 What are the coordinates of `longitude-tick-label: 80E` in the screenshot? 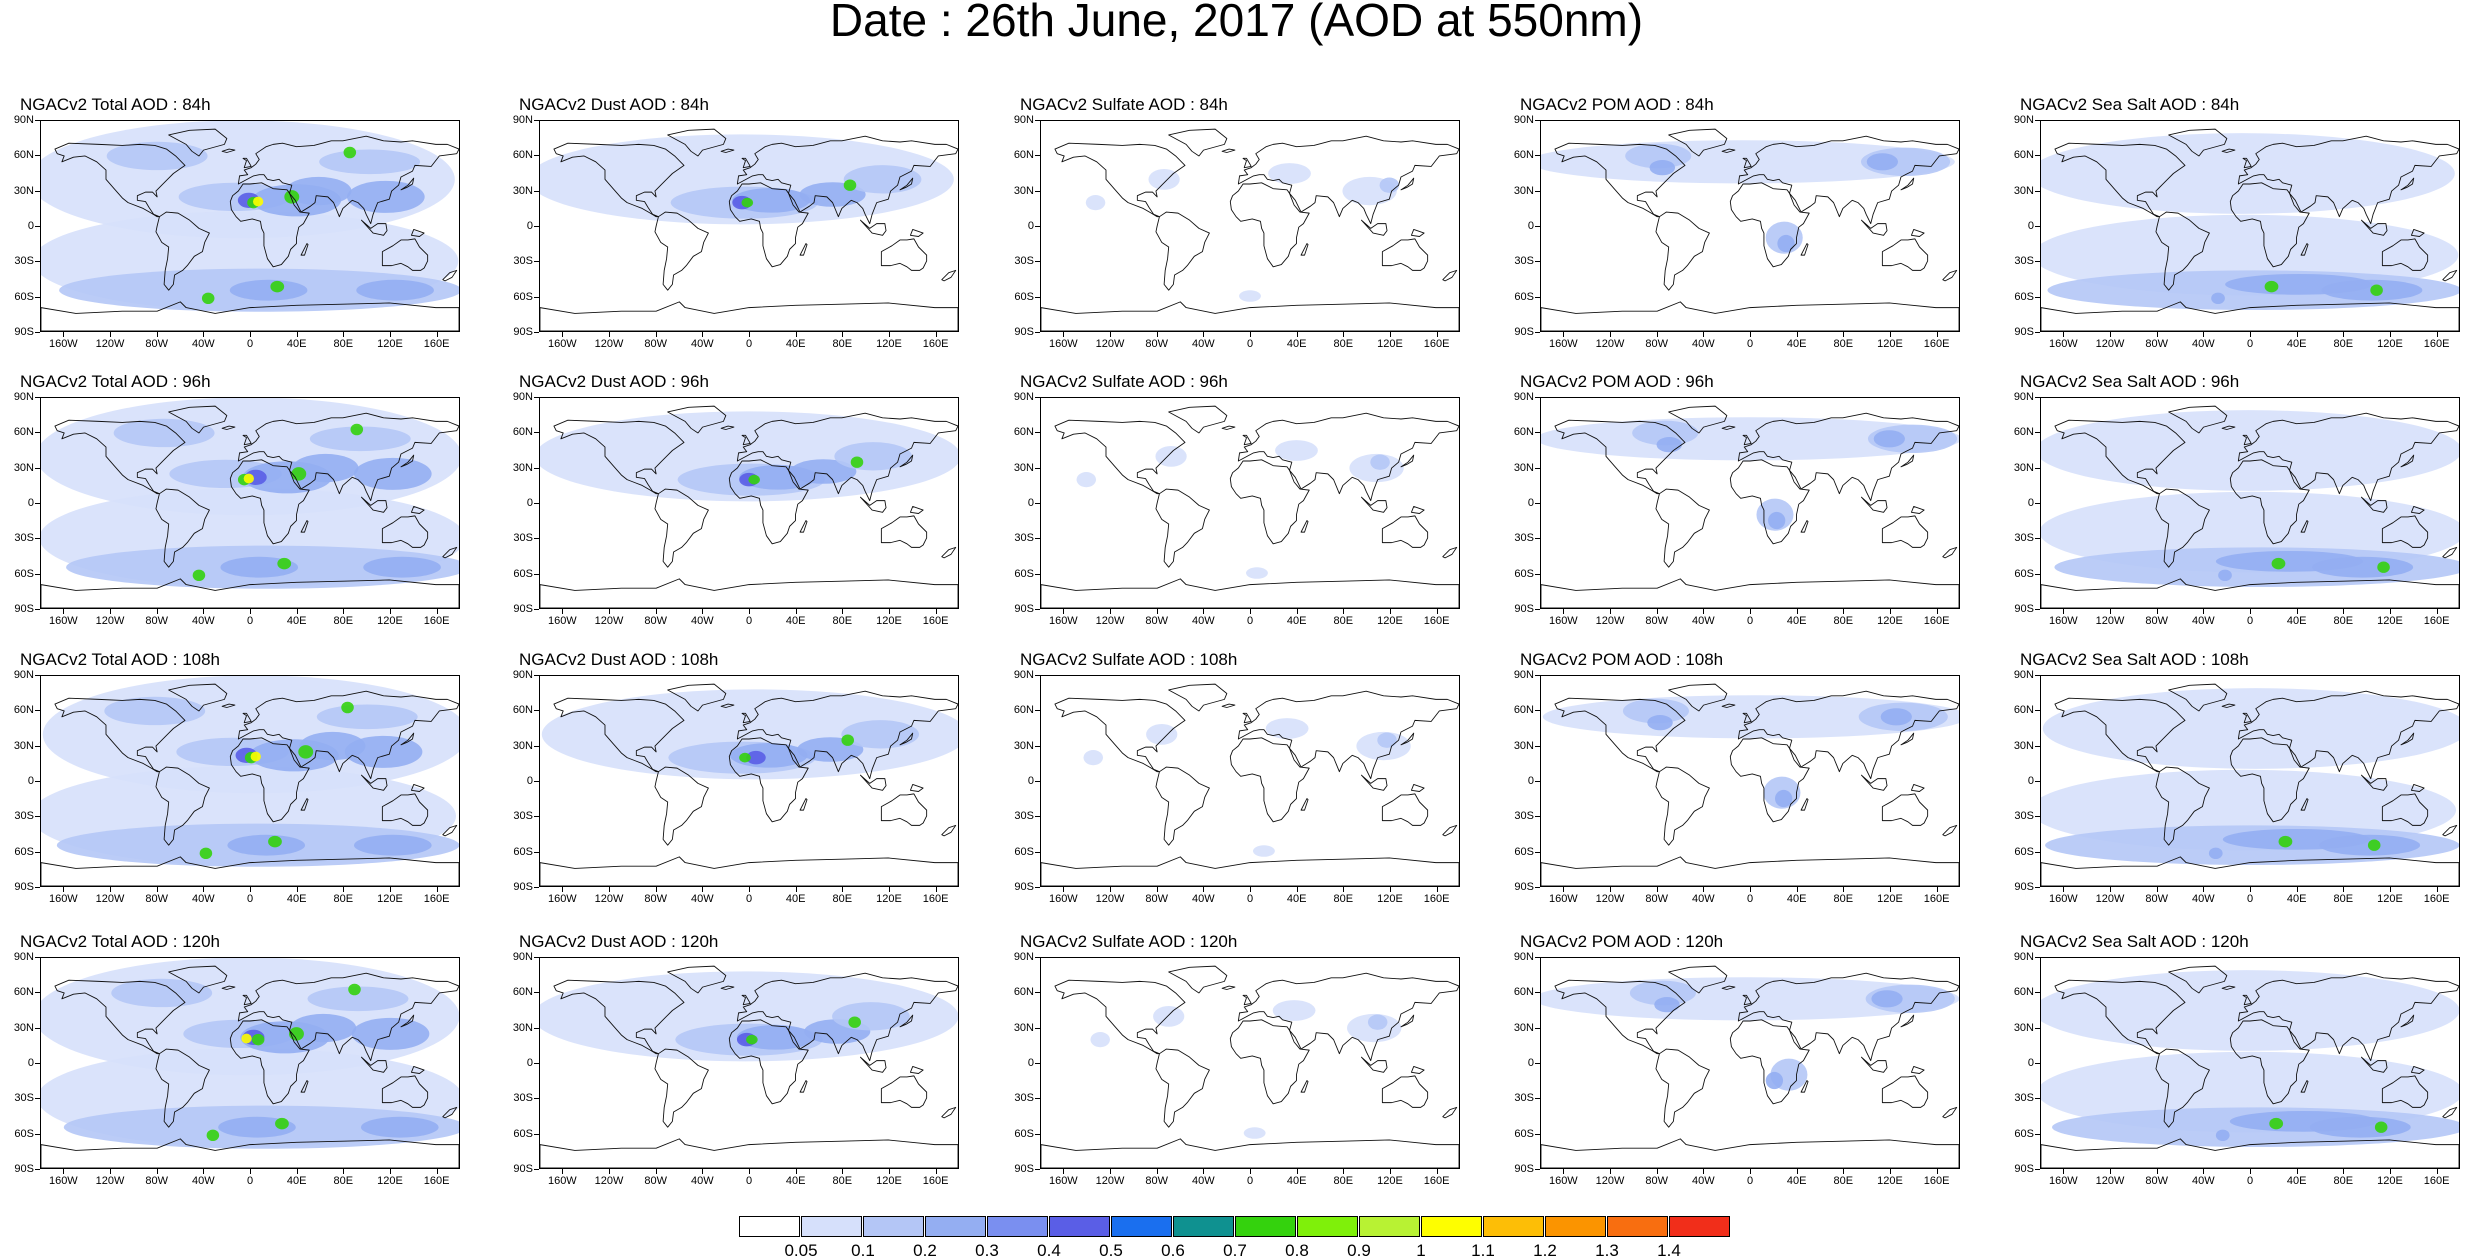 It's located at (1343, 899).